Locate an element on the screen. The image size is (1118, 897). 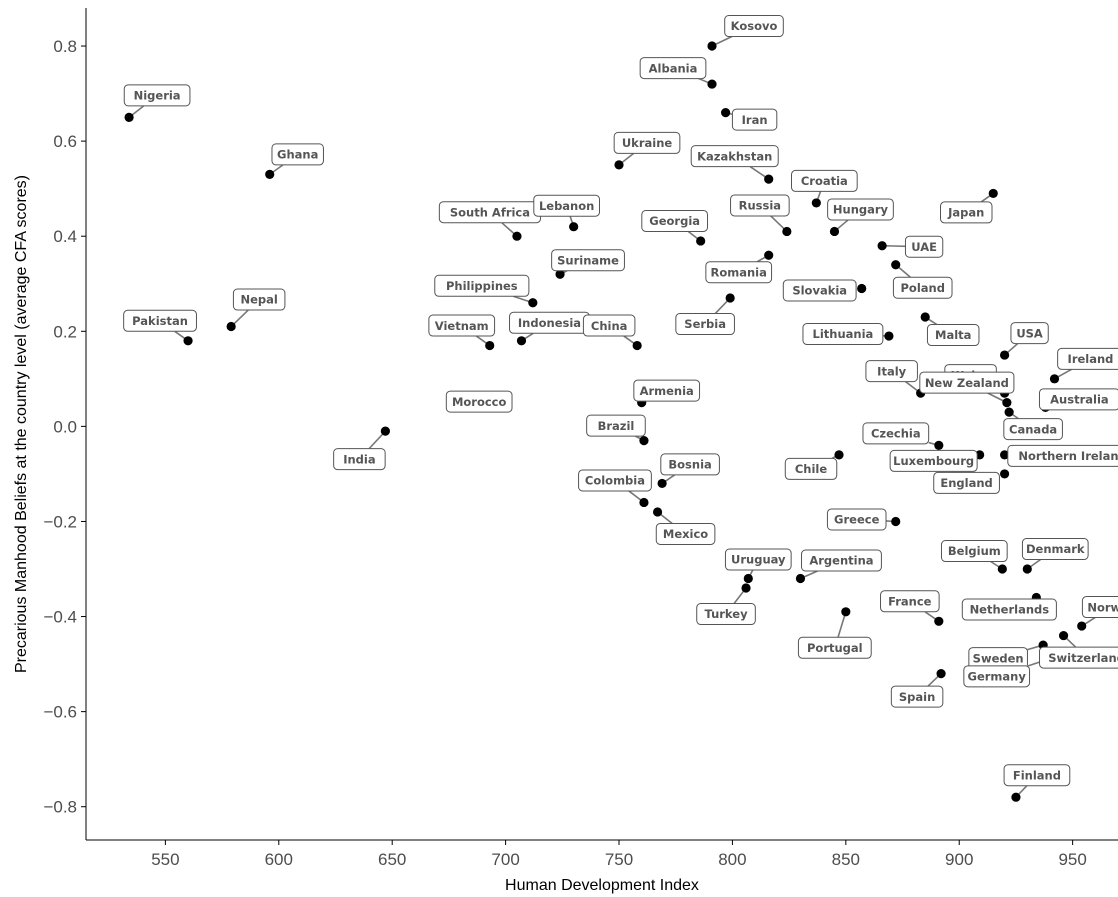
point-label: Malta is located at coordinates (953, 335).